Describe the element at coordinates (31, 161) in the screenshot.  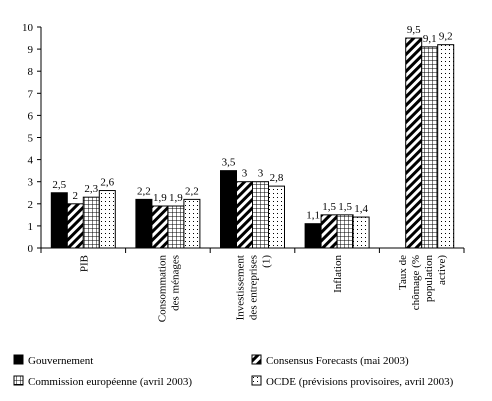
I see `y-tick-label: 4` at that location.